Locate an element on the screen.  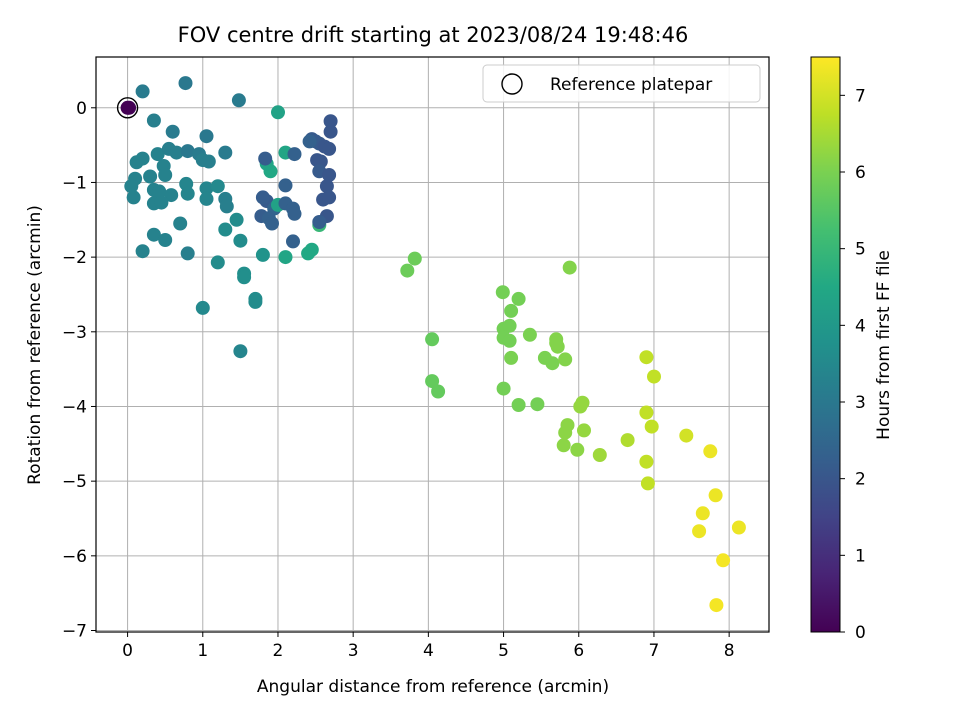
colorbar-tick-label: 6 is located at coordinates (860, 173).